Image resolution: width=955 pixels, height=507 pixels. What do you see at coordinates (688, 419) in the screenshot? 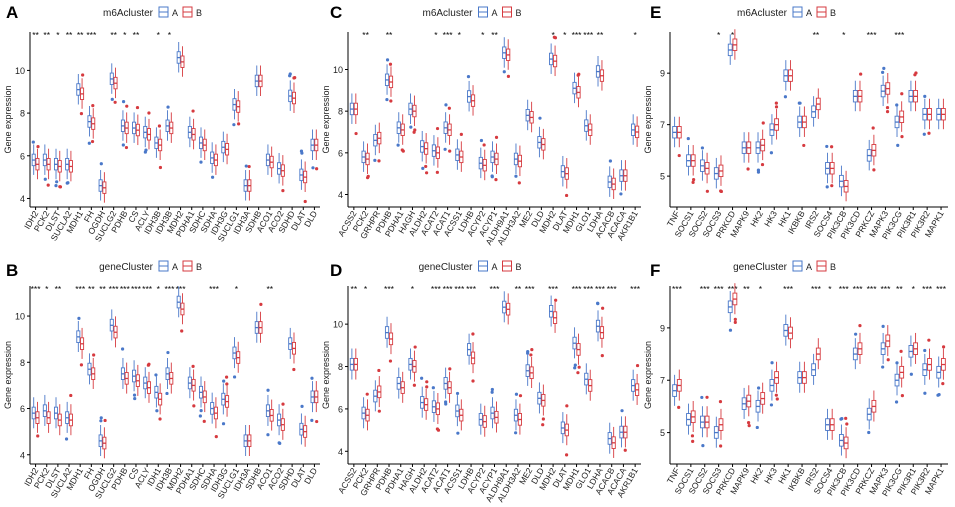
I see `box-socs1-a` at bounding box center [688, 419].